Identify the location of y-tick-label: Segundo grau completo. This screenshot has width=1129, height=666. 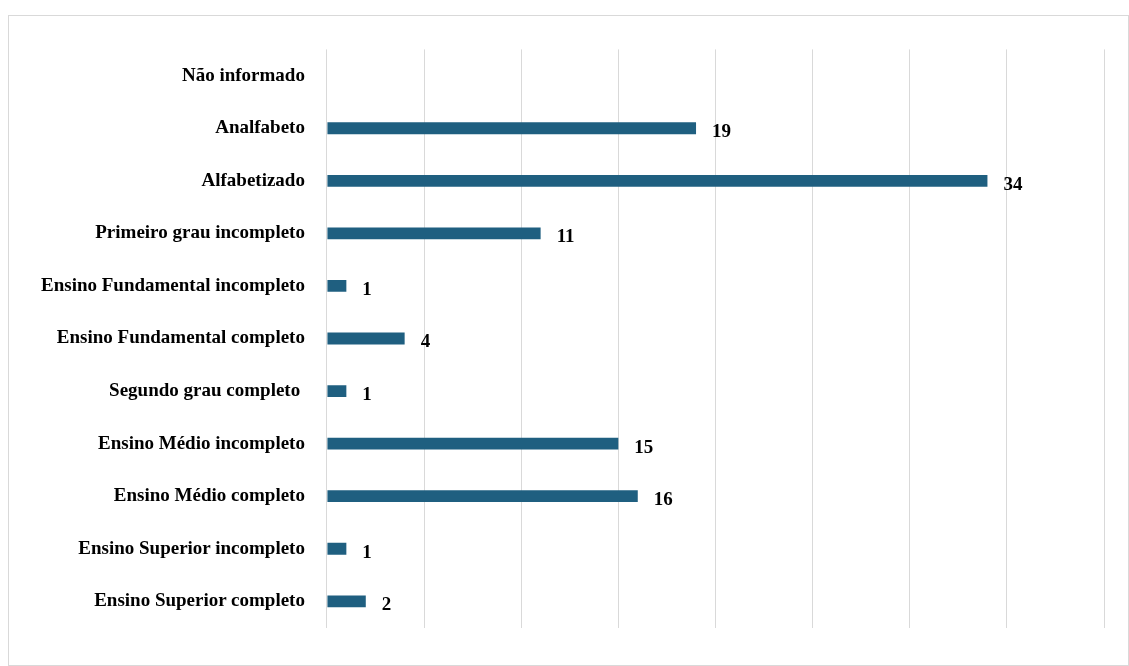
(207, 389).